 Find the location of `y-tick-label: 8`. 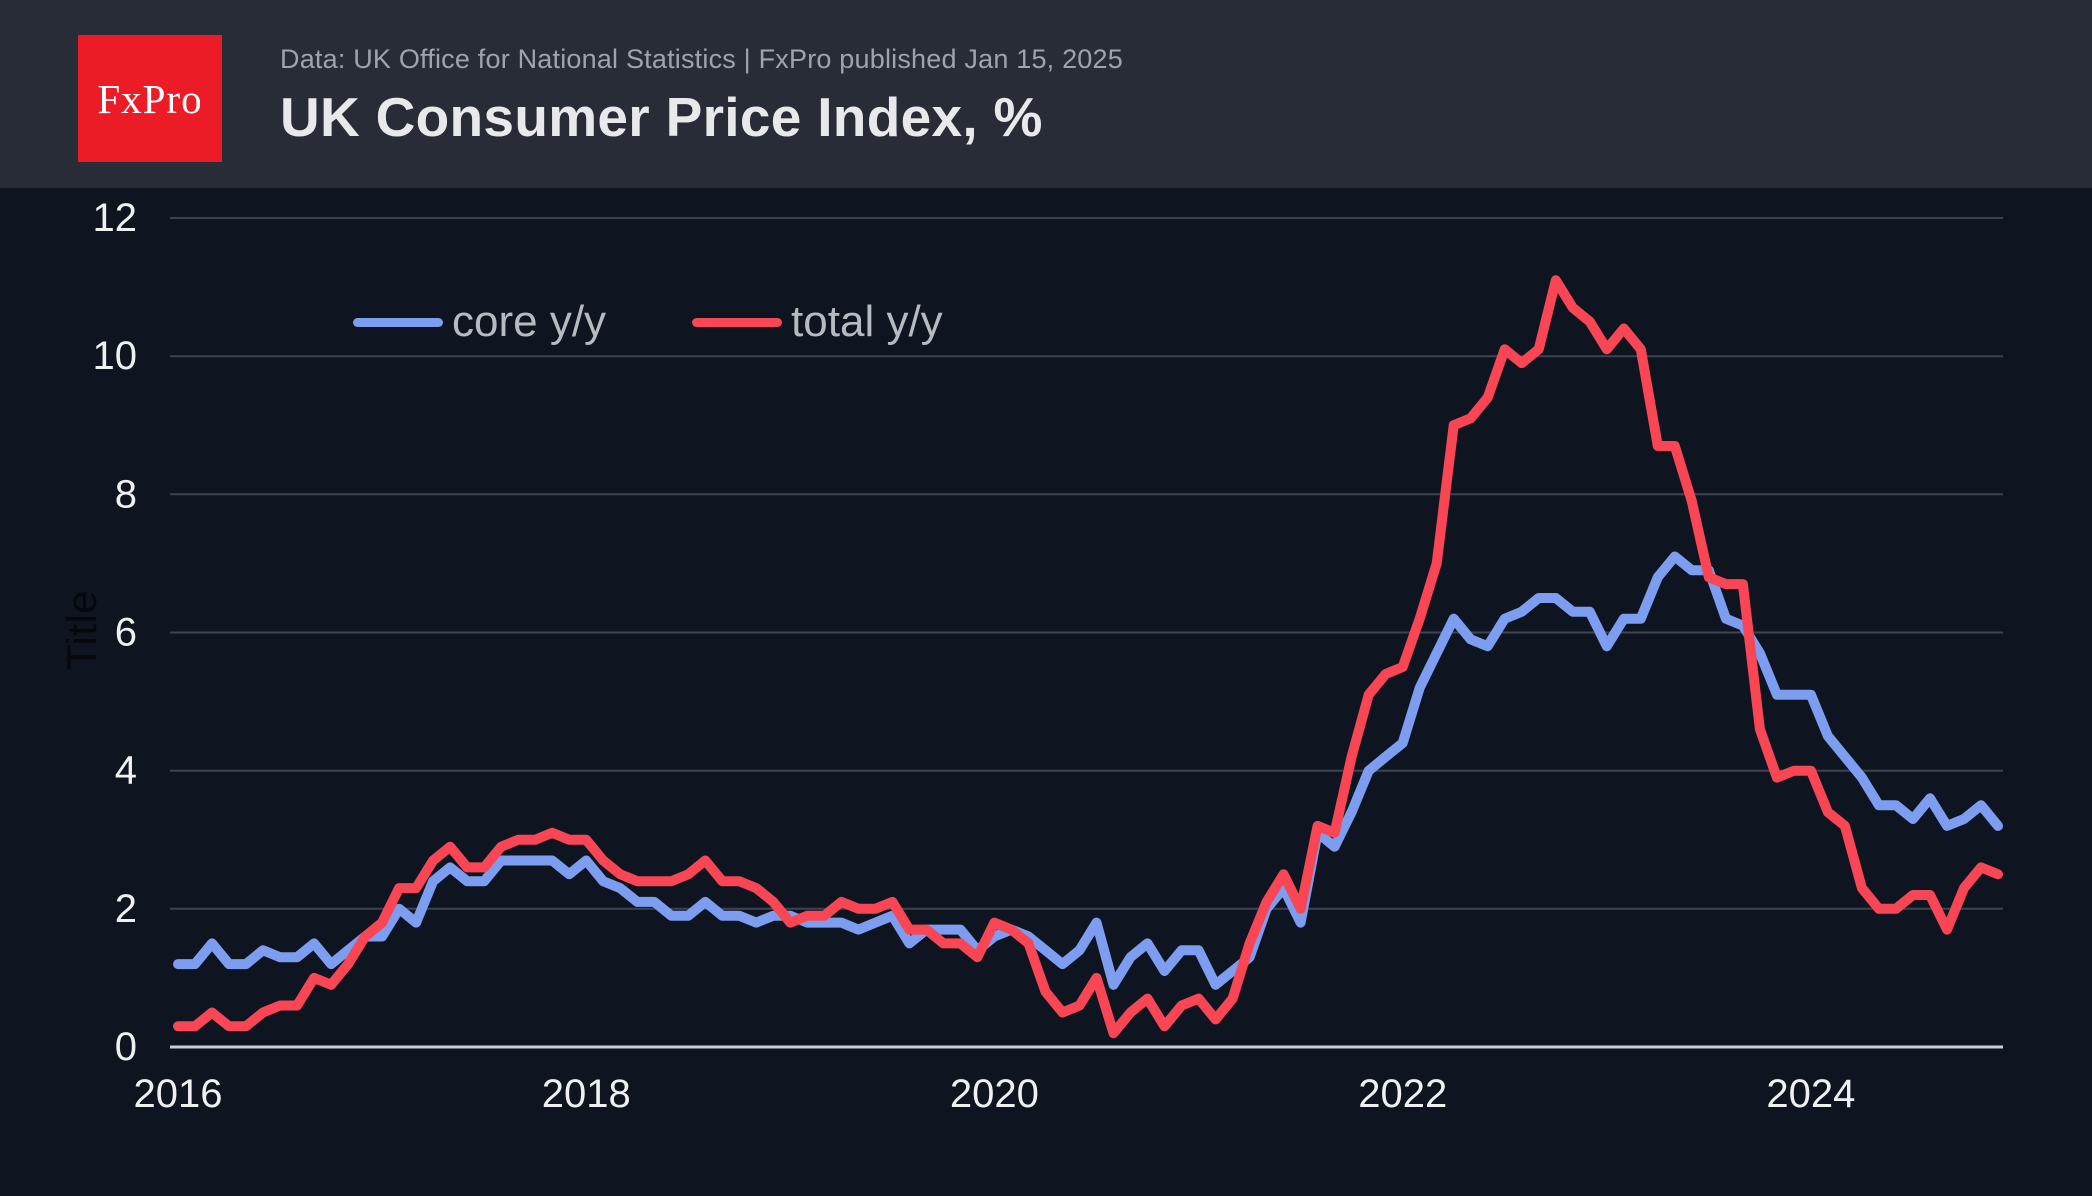

y-tick-label: 8 is located at coordinates (126, 494).